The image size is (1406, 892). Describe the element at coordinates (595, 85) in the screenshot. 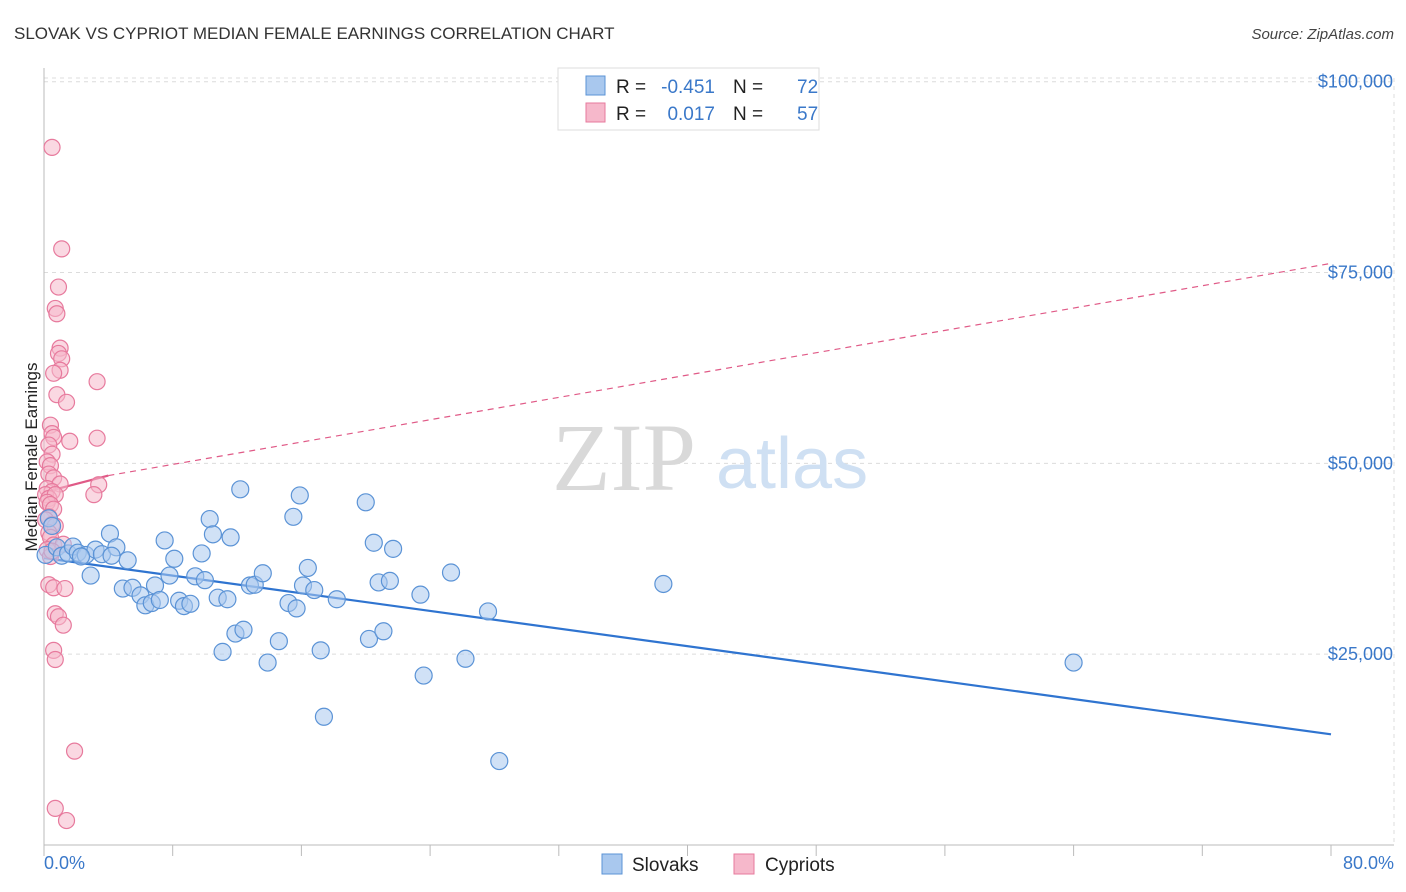

I see `legend-swatch-slovaks` at that location.